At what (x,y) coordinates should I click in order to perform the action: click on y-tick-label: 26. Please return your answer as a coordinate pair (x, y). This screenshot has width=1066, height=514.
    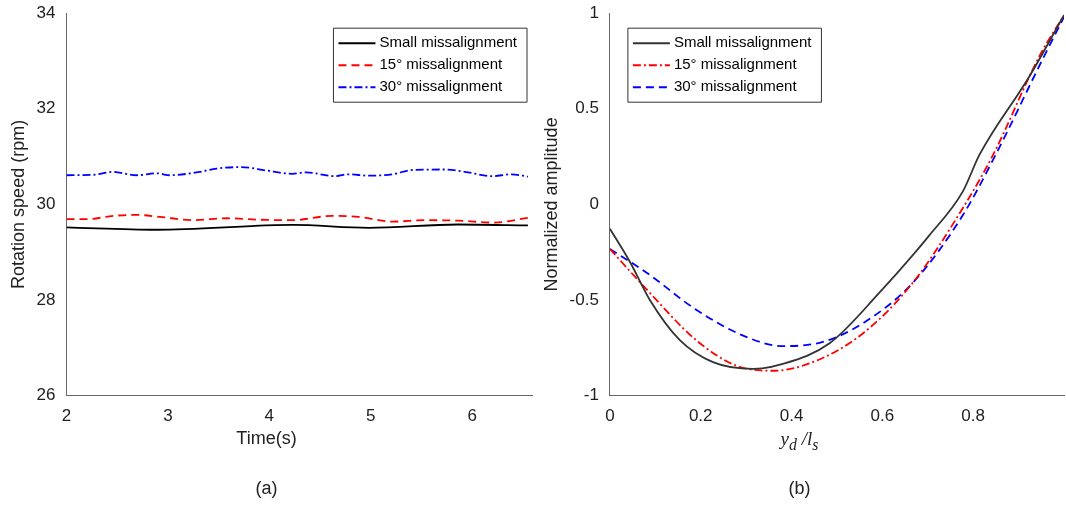
    Looking at the image, I should click on (46, 395).